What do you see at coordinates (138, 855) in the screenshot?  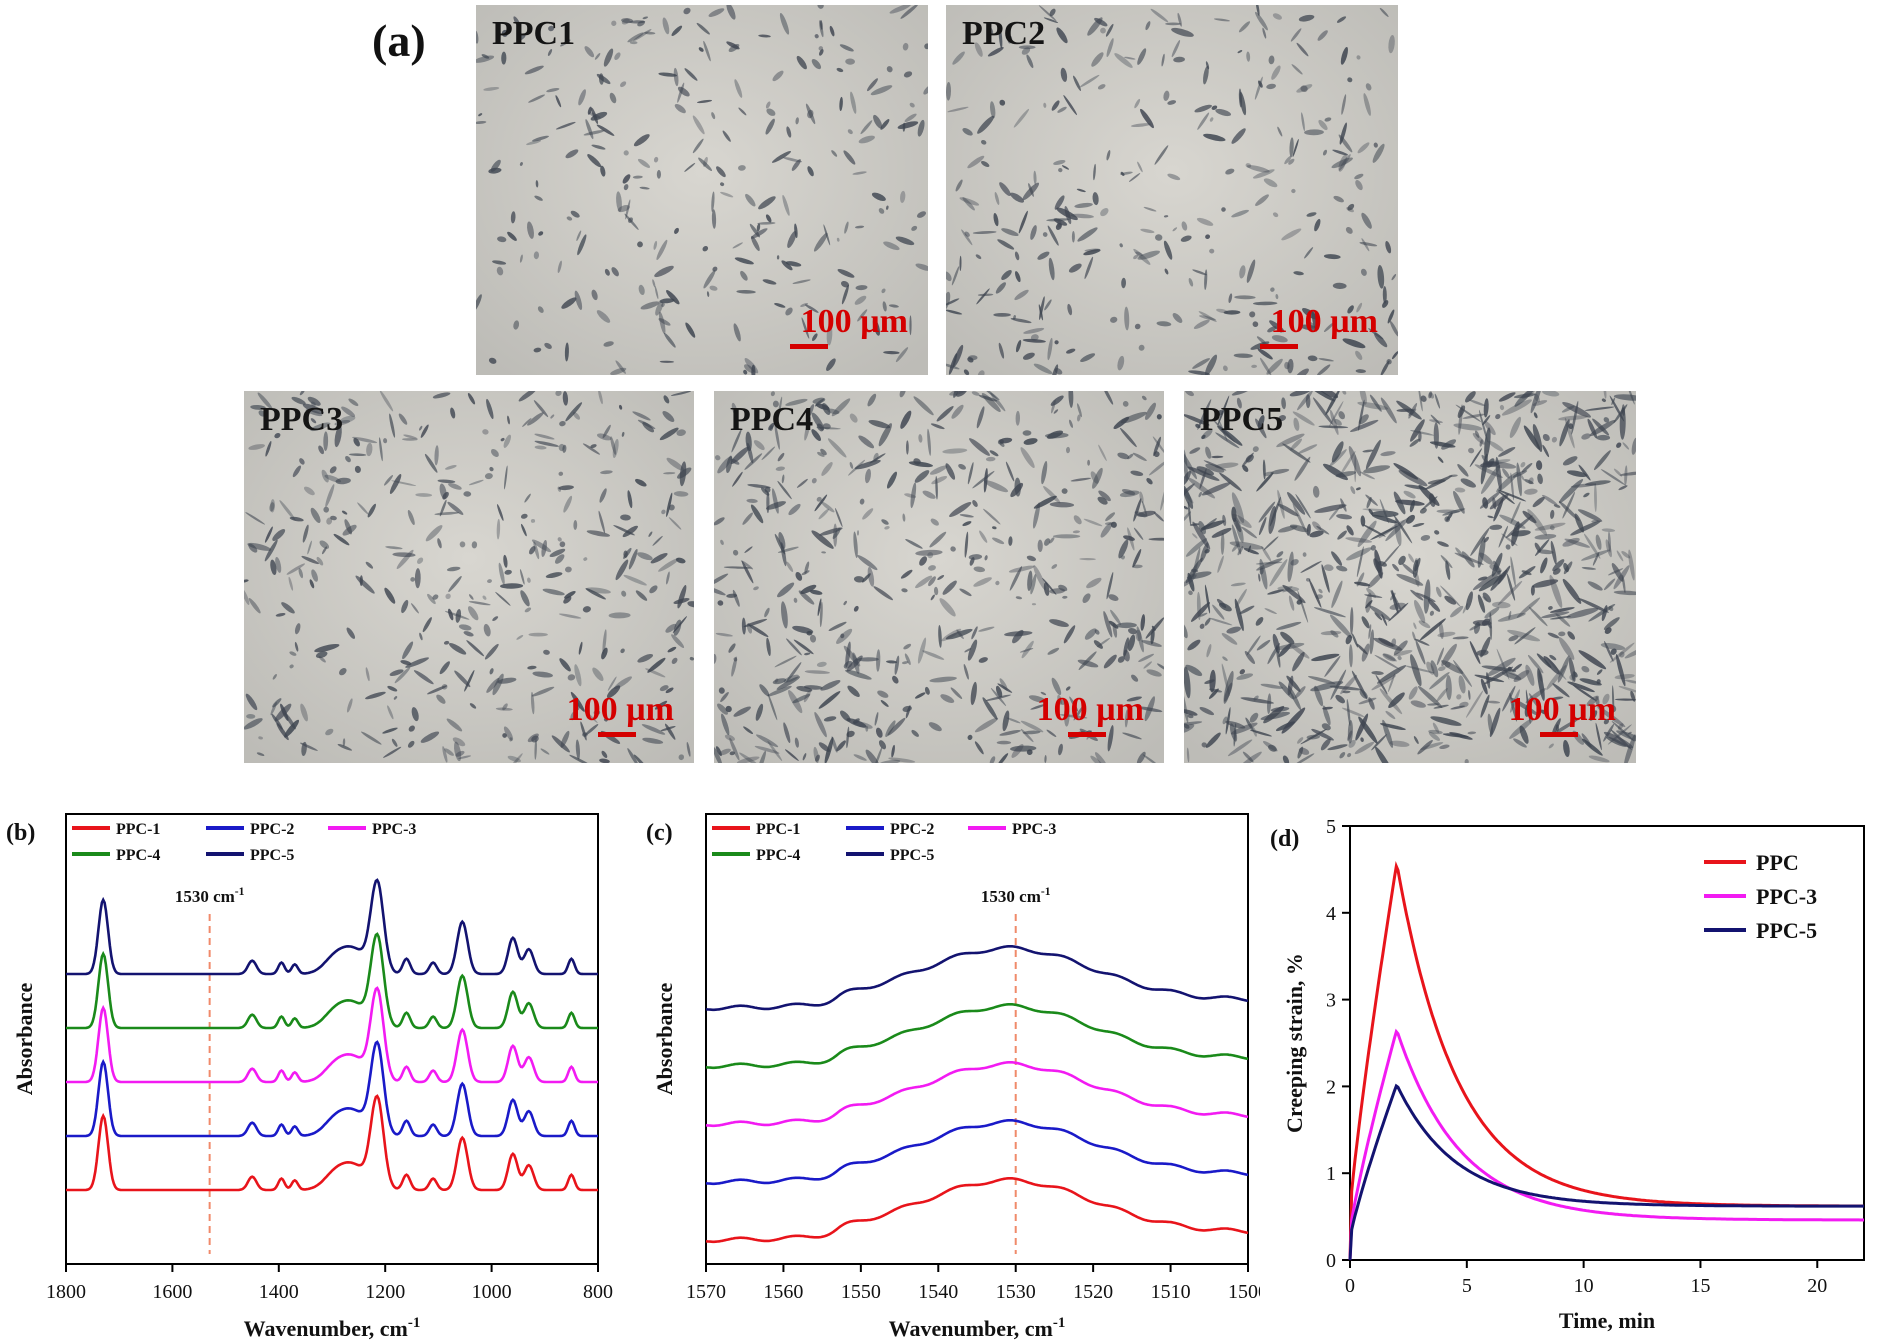 I see `legend-label: PPC-4` at bounding box center [138, 855].